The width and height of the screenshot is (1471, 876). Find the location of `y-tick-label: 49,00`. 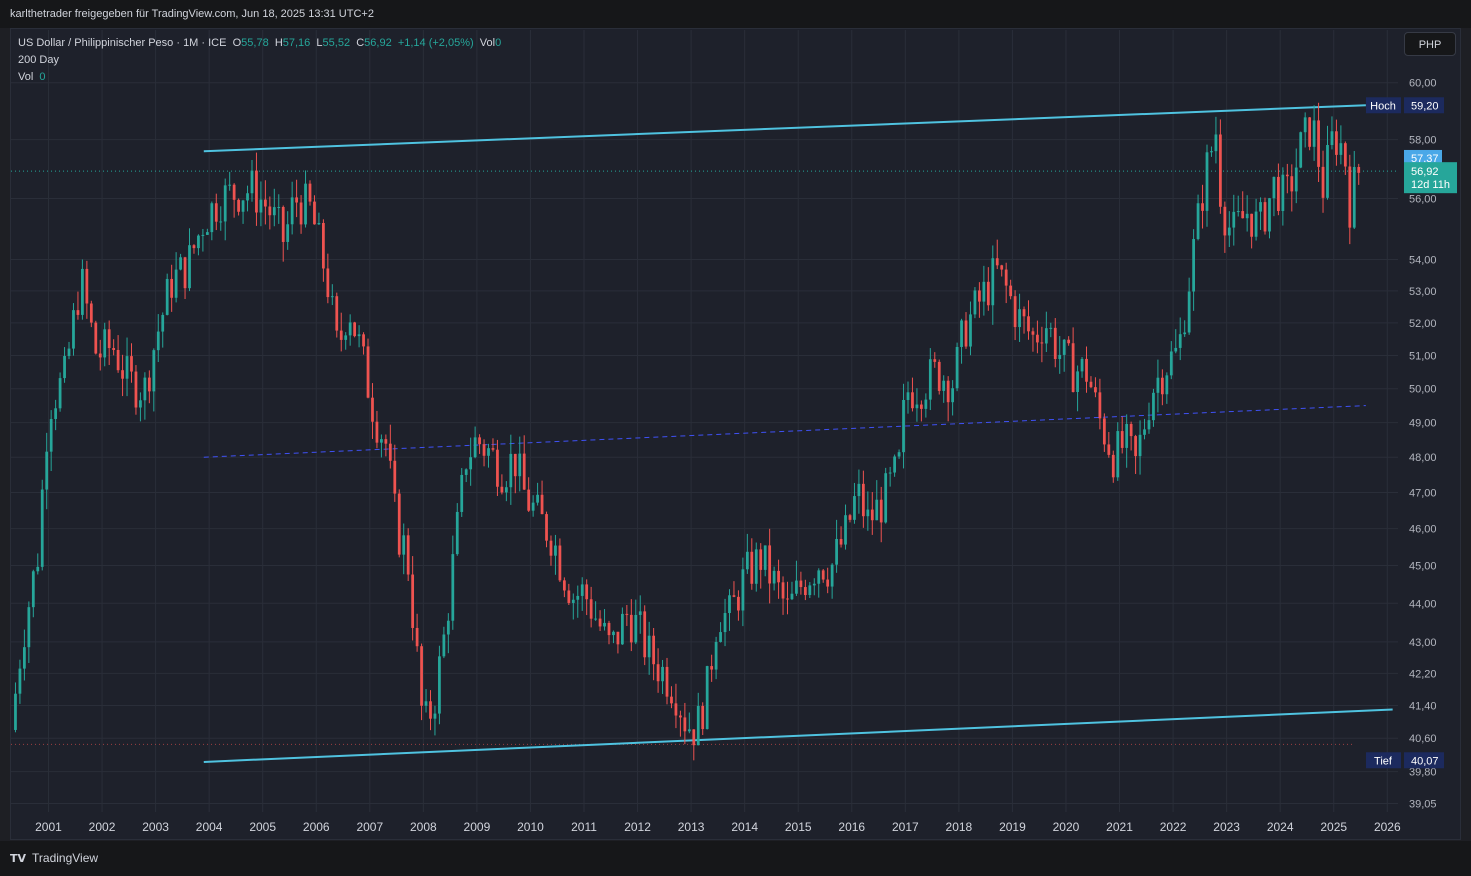

y-tick-label: 49,00 is located at coordinates (1423, 424).